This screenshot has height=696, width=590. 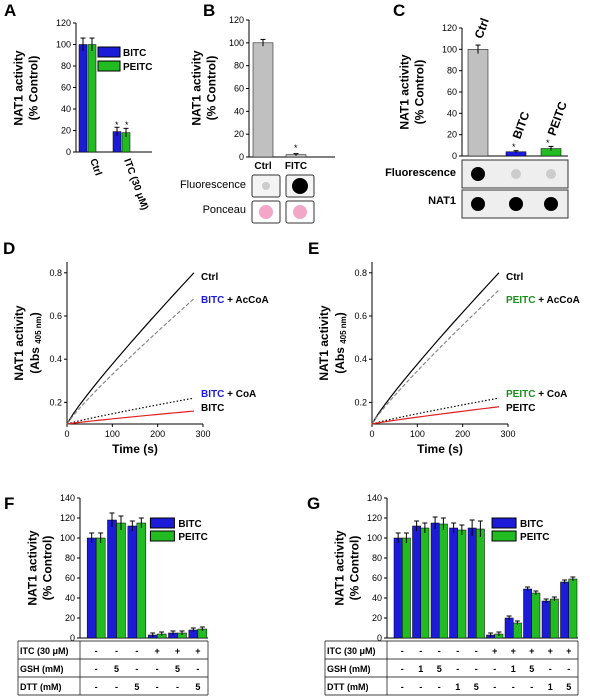 What do you see at coordinates (313, 503) in the screenshot?
I see `panel-label-g: G` at bounding box center [313, 503].